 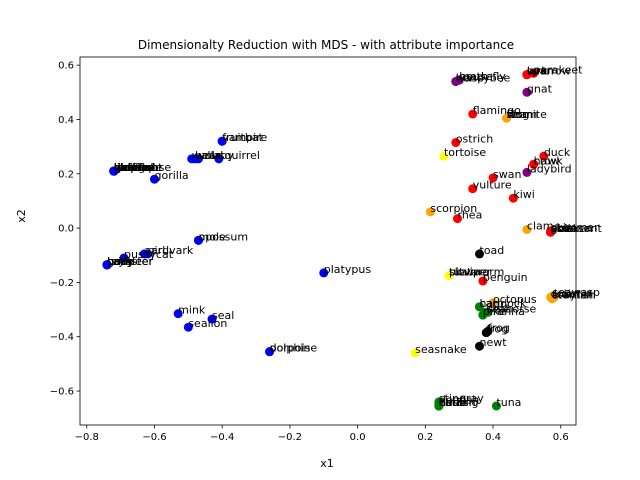 I want to click on point-label: polecat, so click(x=134, y=167).